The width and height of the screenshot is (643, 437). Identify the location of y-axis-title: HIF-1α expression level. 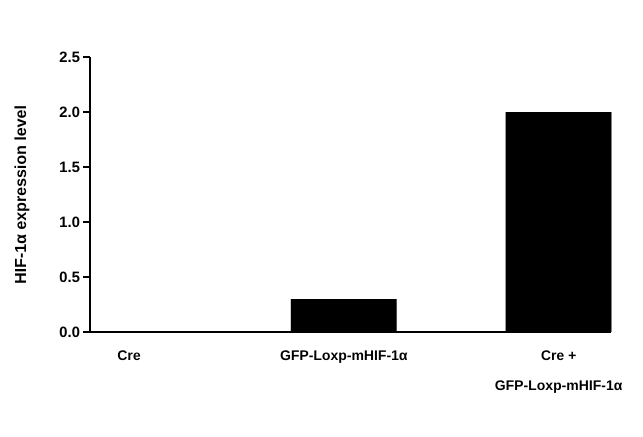
(21, 194).